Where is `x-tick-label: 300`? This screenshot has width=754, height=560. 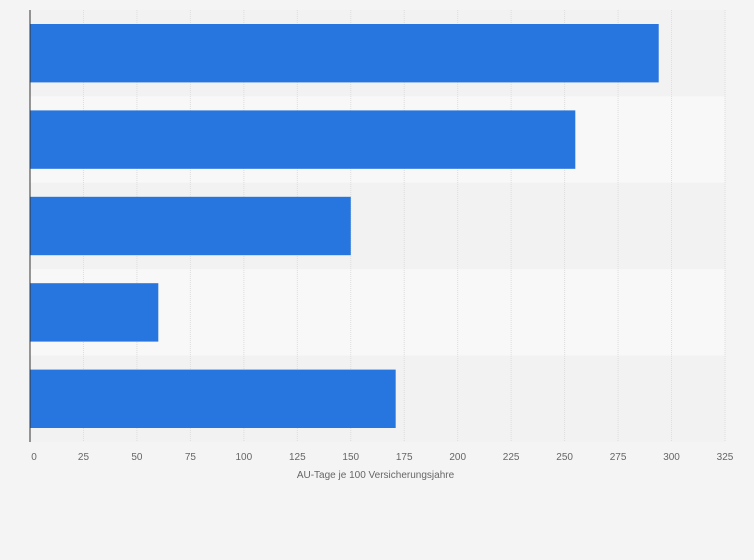 x-tick-label: 300 is located at coordinates (671, 457).